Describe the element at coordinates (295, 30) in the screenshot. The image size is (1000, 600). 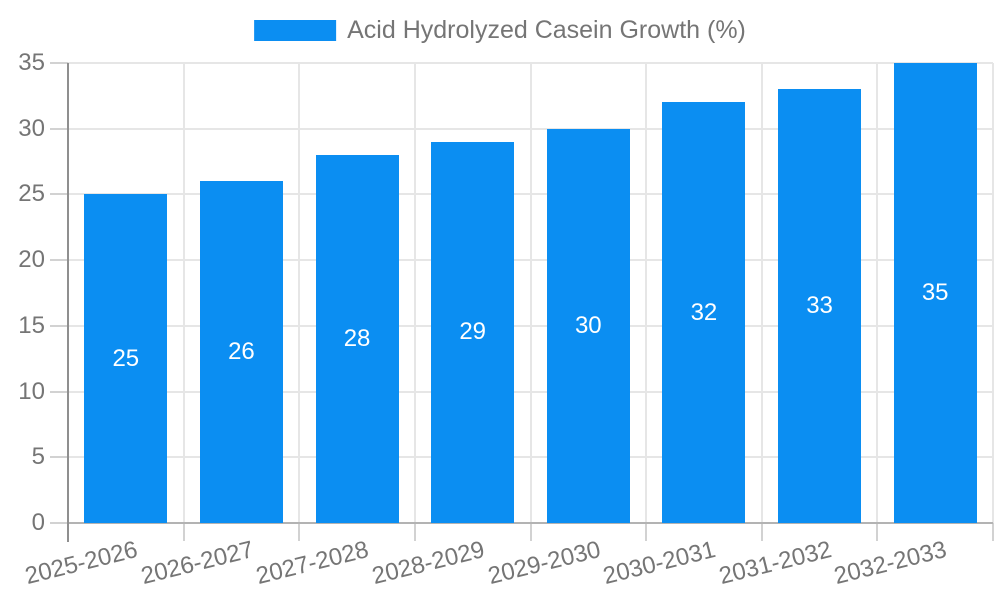
I see `legend-swatch` at that location.